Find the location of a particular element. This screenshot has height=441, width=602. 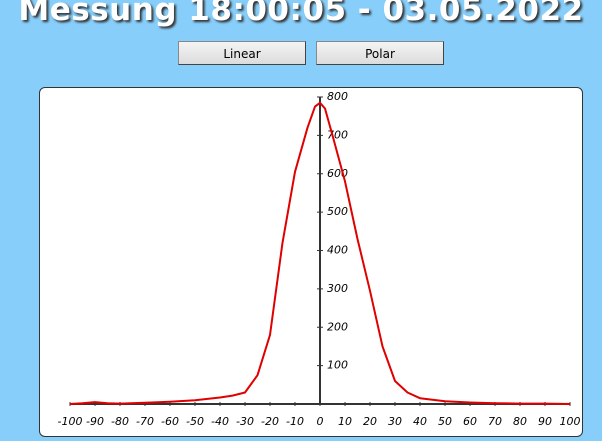

x-tick-label: 10 is located at coordinates (345, 421).